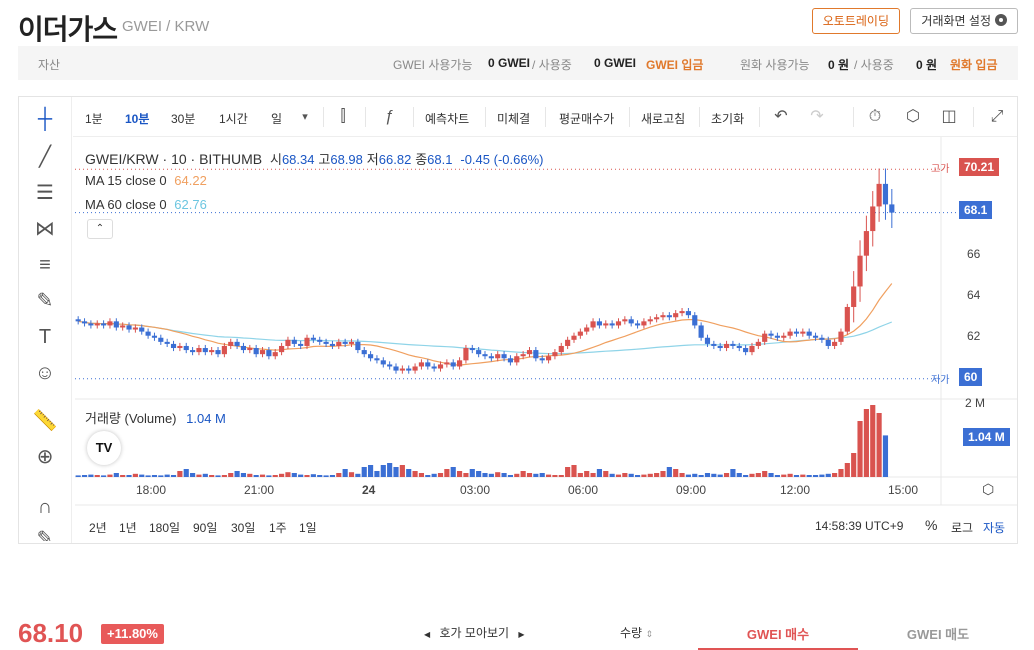 The image size is (1034, 650). What do you see at coordinates (778, 637) in the screenshot?
I see `buy-tab: GWEI 매수` at bounding box center [778, 637].